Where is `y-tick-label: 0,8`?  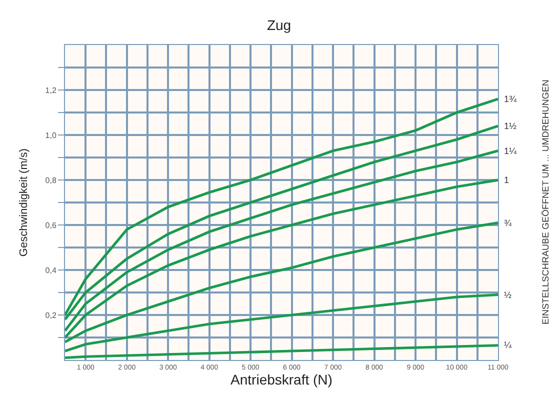
y-tick-label: 0,8 is located at coordinates (51, 180).